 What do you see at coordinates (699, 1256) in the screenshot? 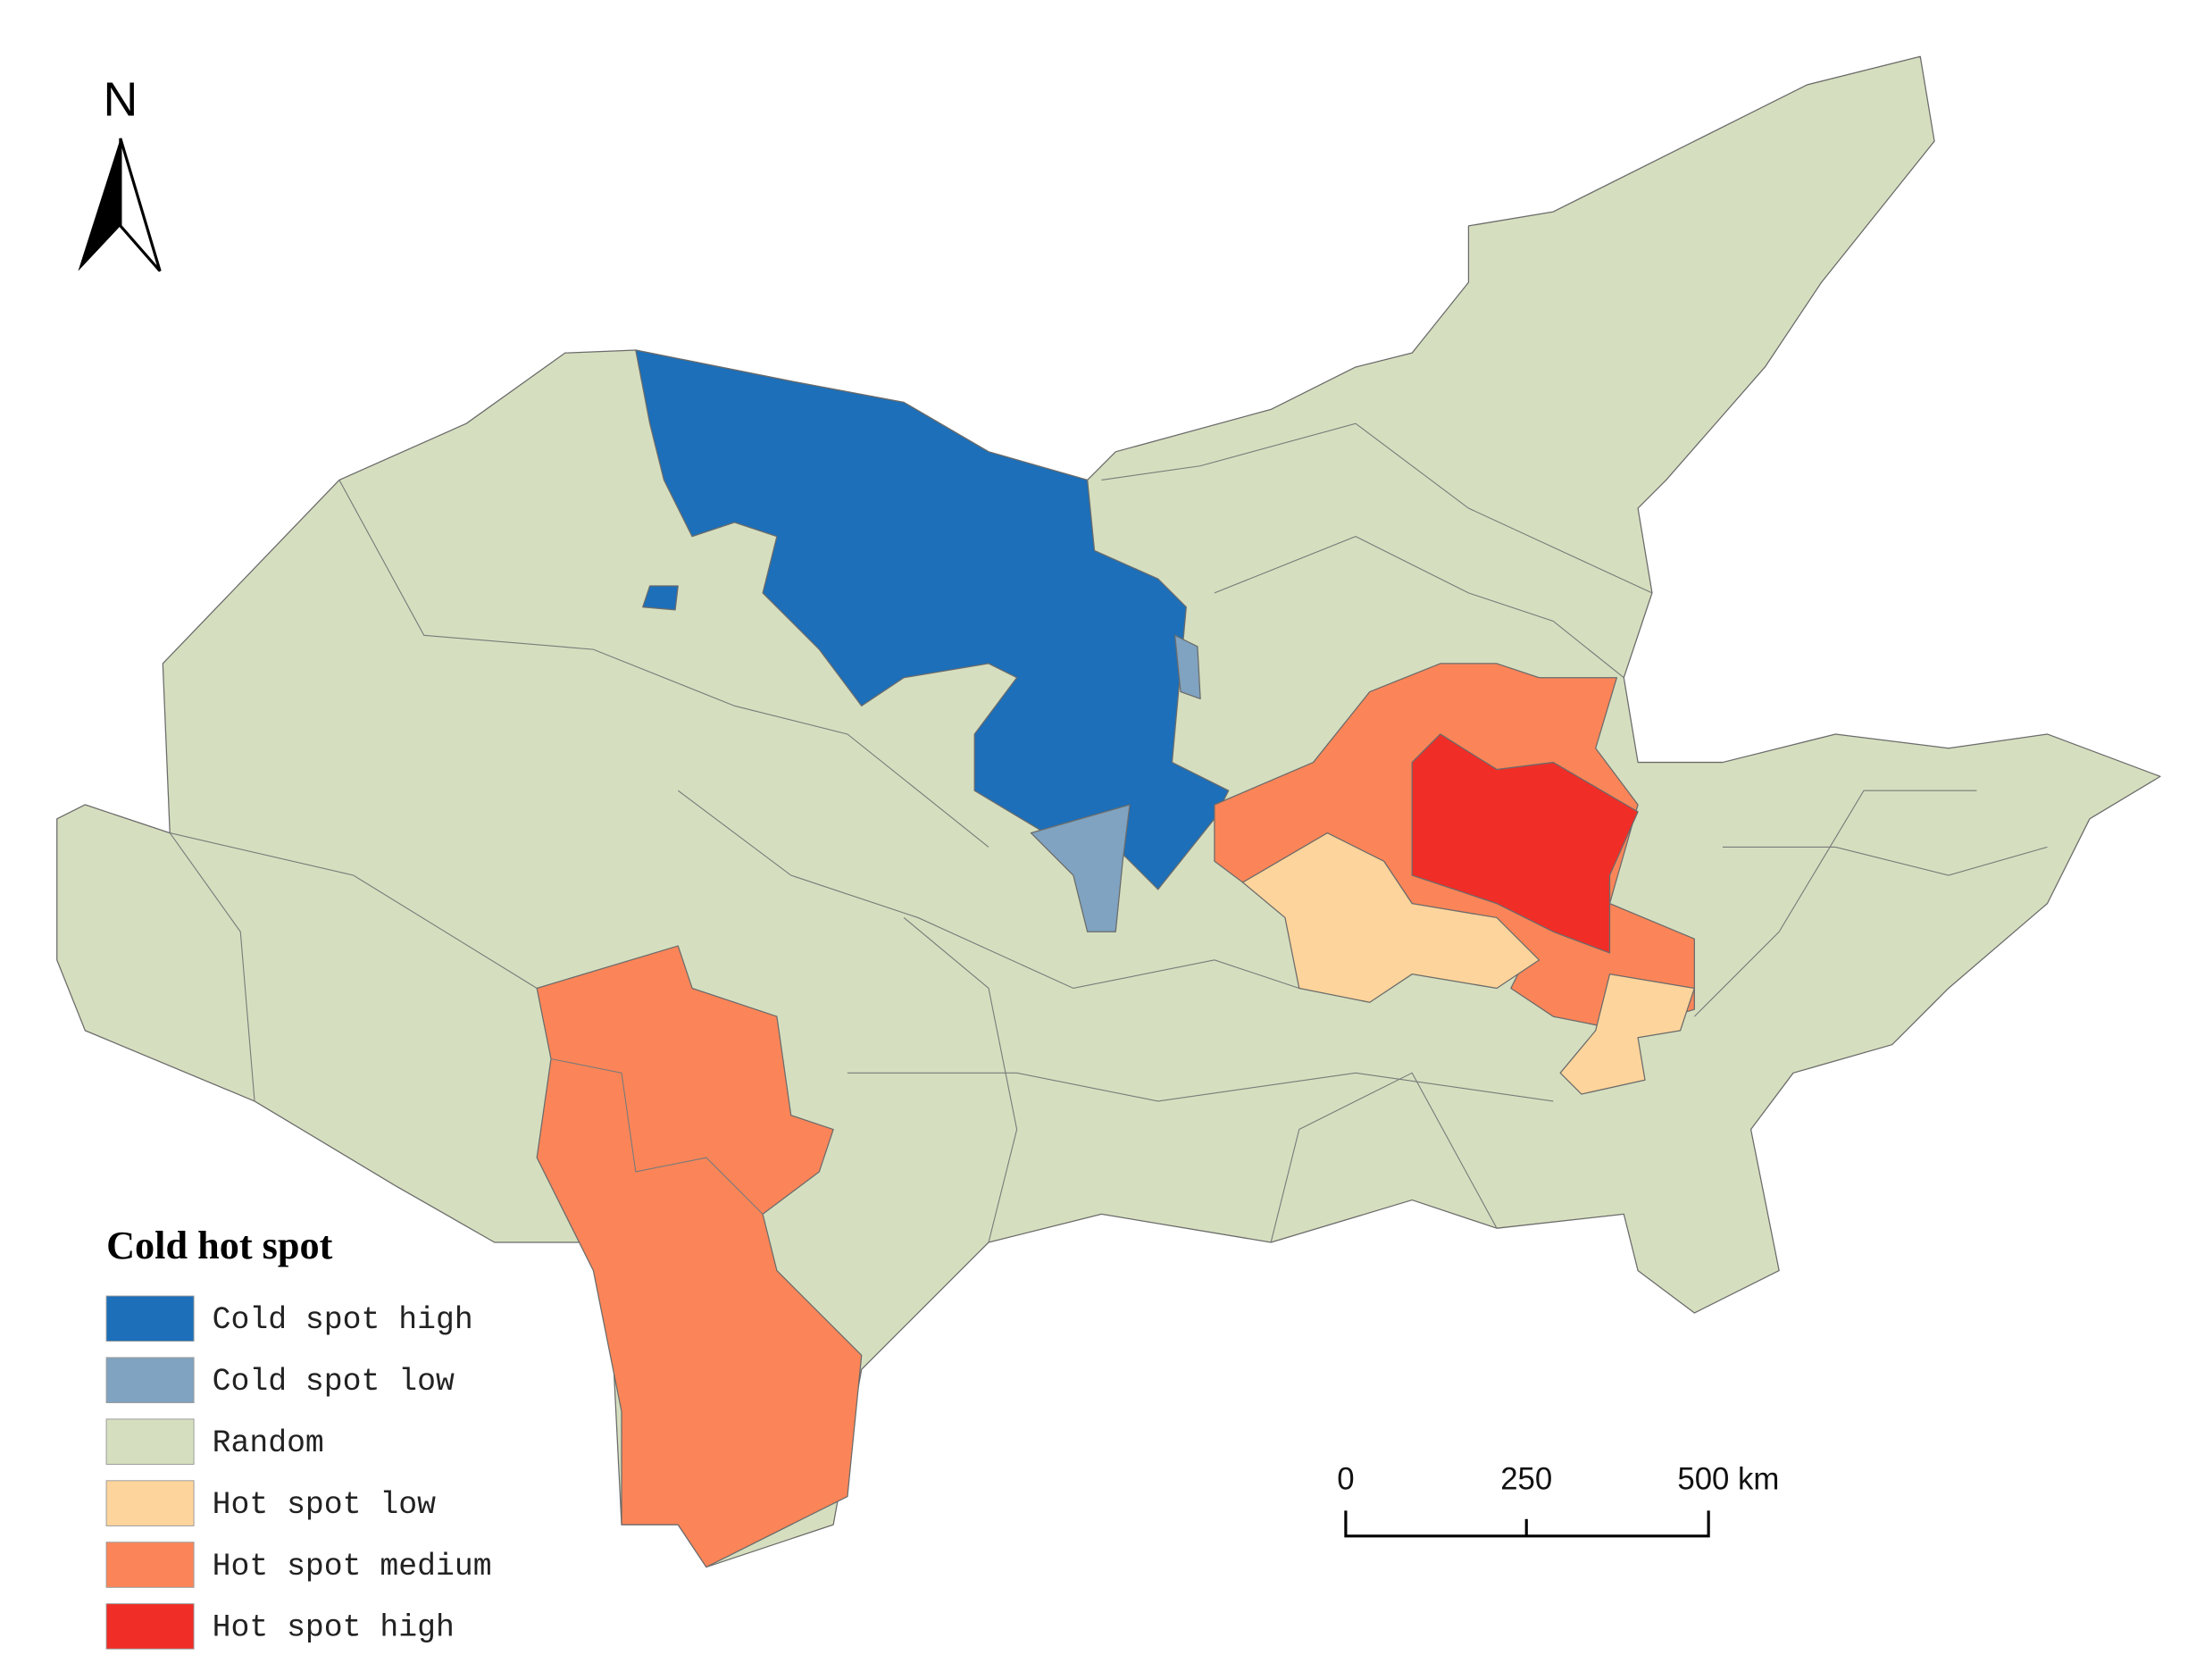
I see `region-hot-spot-medium` at bounding box center [699, 1256].